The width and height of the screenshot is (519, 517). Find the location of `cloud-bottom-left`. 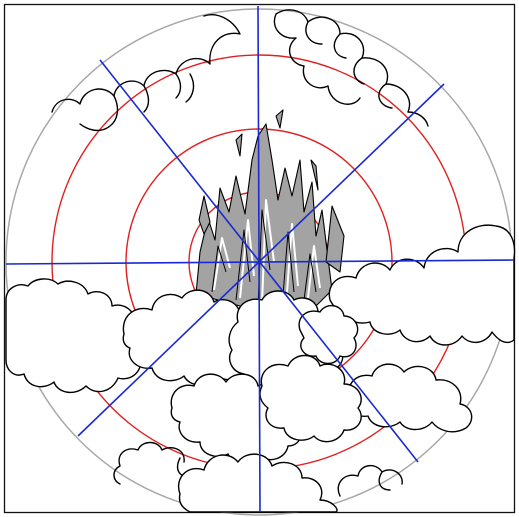

cloud-bottom-left is located at coordinates (152, 463).